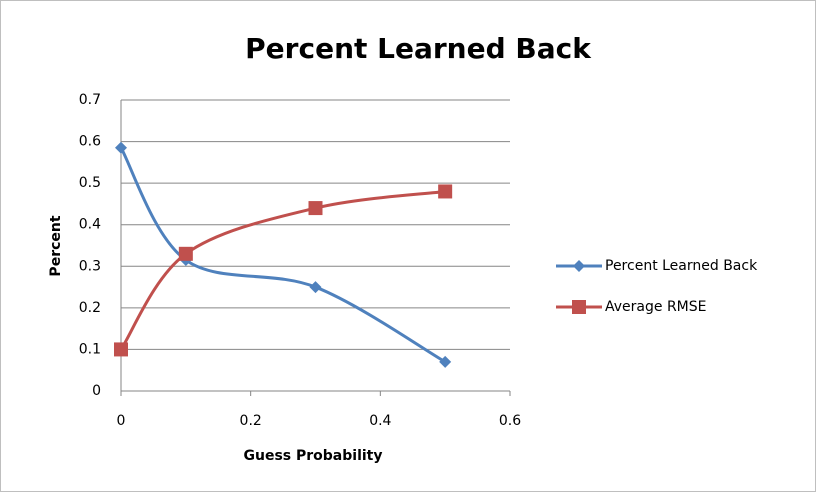  What do you see at coordinates (90, 183) in the screenshot?
I see `y-tick-label: 0.5` at bounding box center [90, 183].